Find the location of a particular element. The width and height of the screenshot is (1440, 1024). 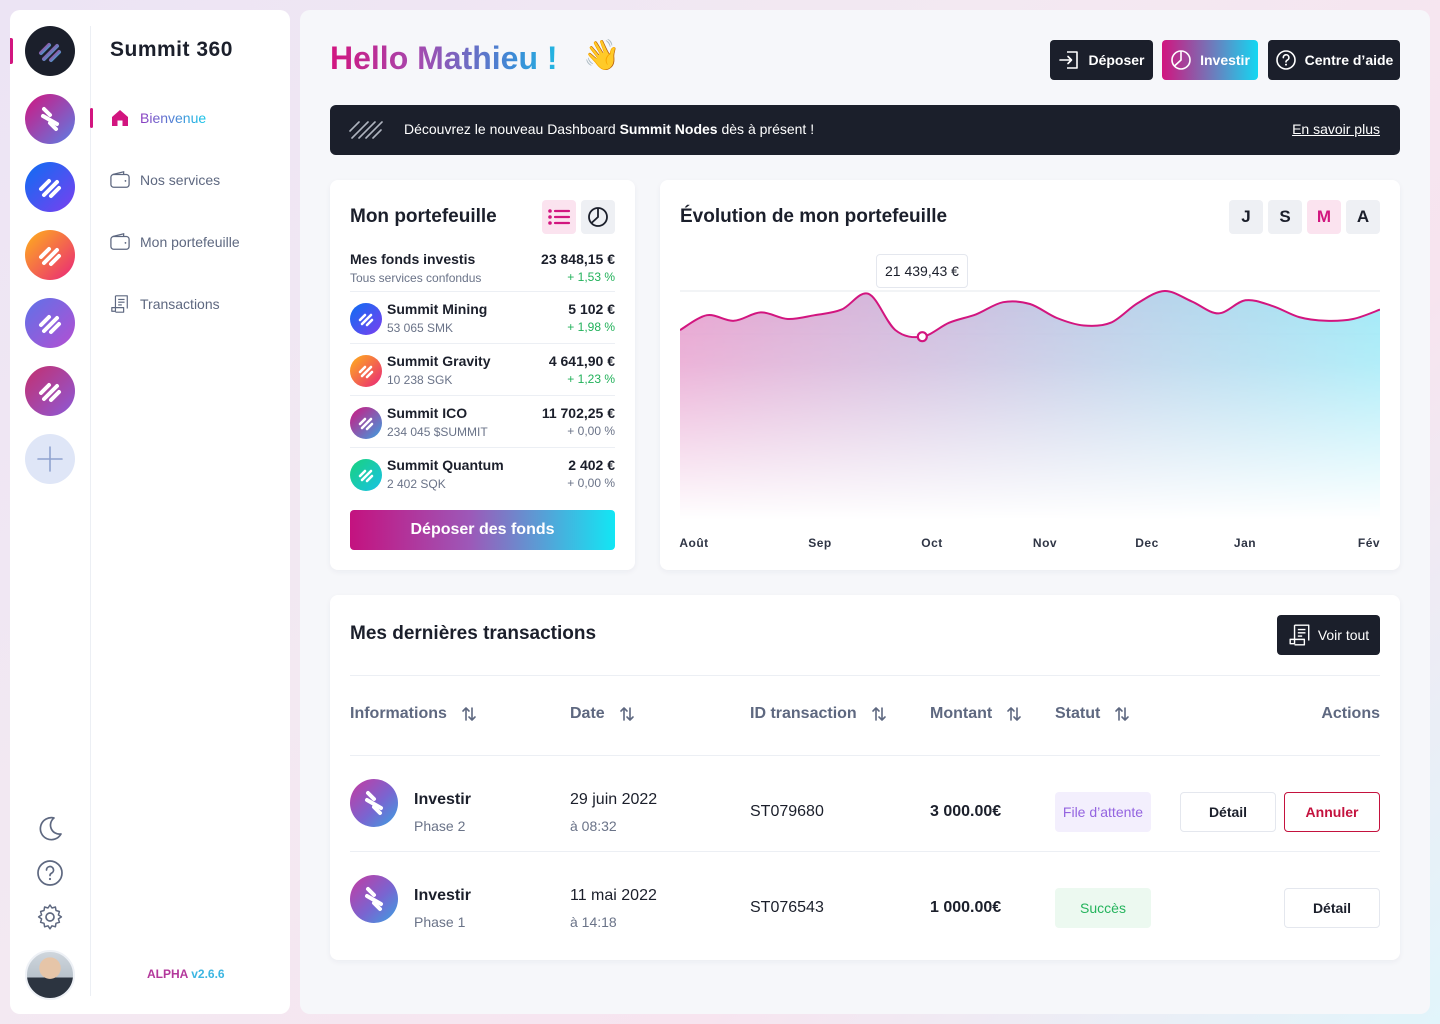

app-summit-gravity is located at coordinates (50, 119).